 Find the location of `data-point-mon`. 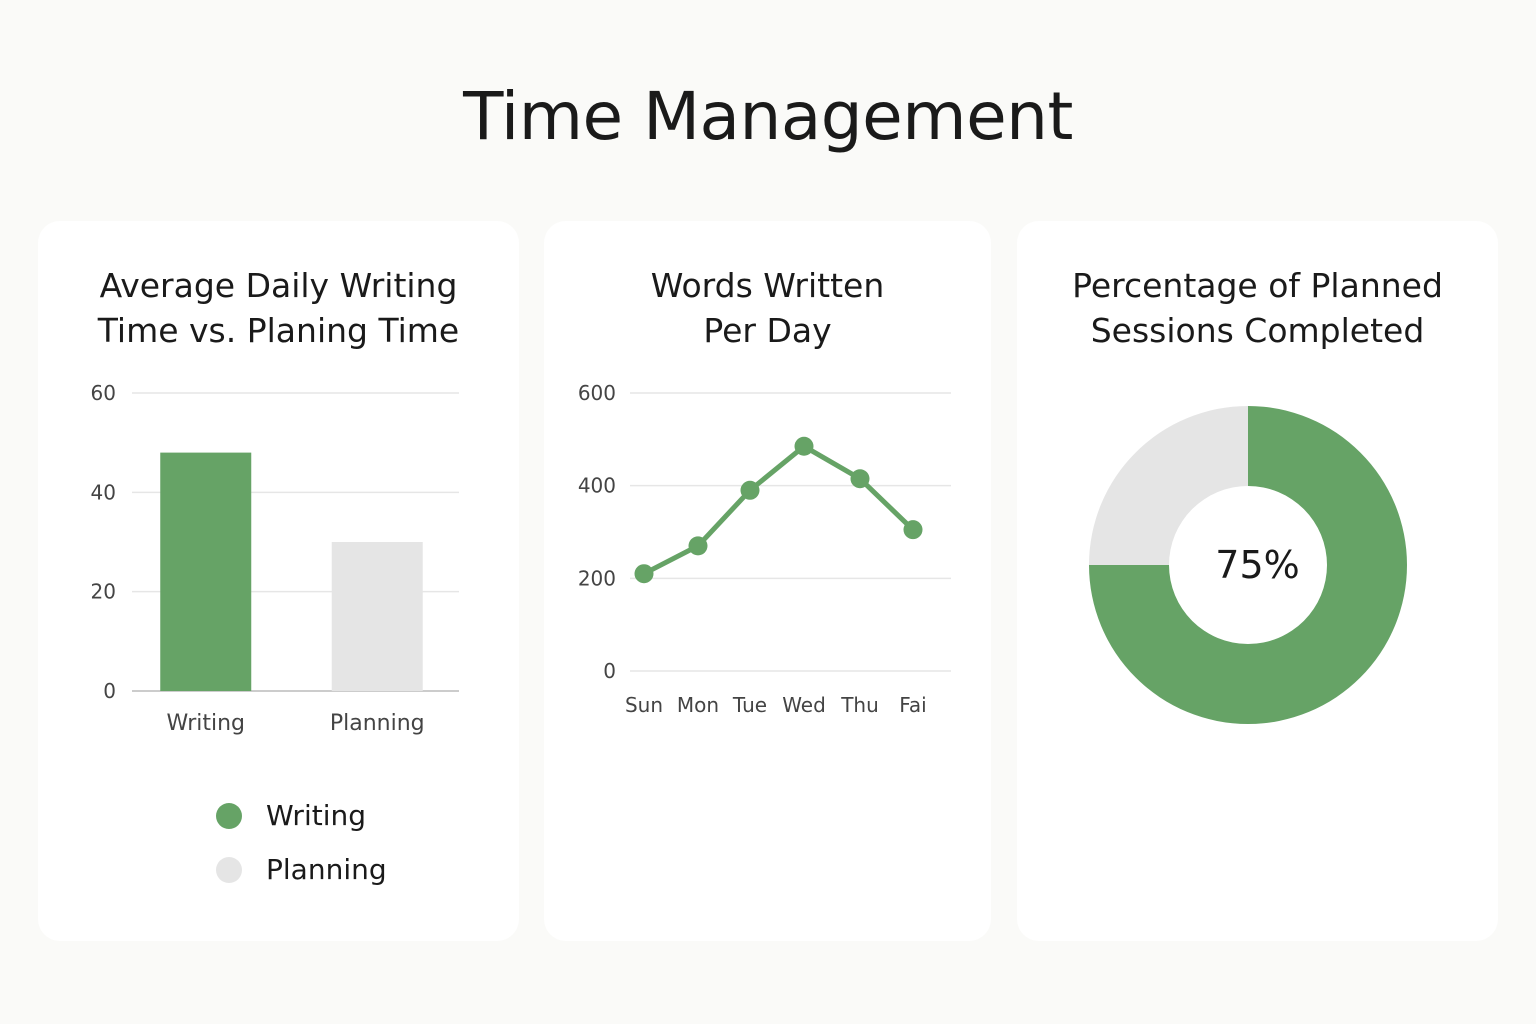

data-point-mon is located at coordinates (698, 546).